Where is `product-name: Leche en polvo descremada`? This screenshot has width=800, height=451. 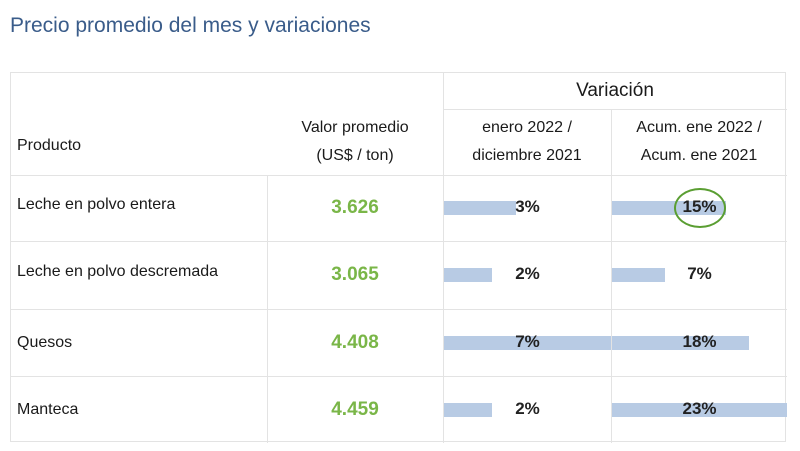 product-name: Leche en polvo descremada is located at coordinates (118, 271).